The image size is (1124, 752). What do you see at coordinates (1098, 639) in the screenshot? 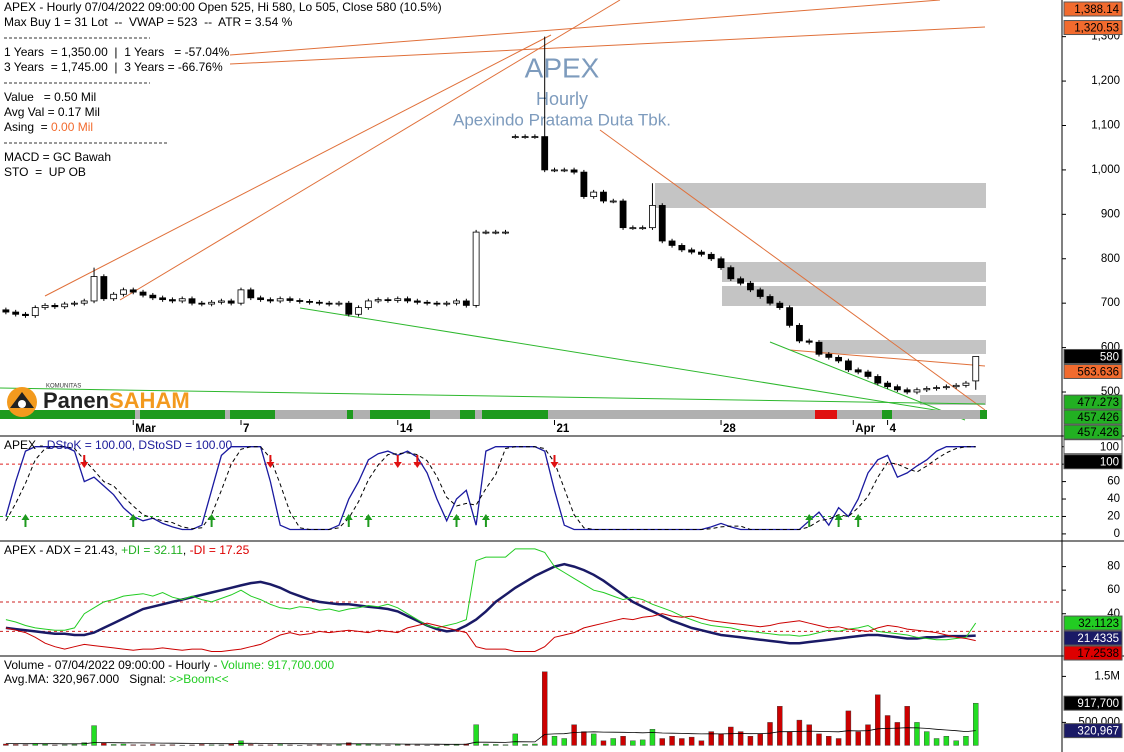
I see `price-tag-label: 21.4335` at bounding box center [1098, 639].